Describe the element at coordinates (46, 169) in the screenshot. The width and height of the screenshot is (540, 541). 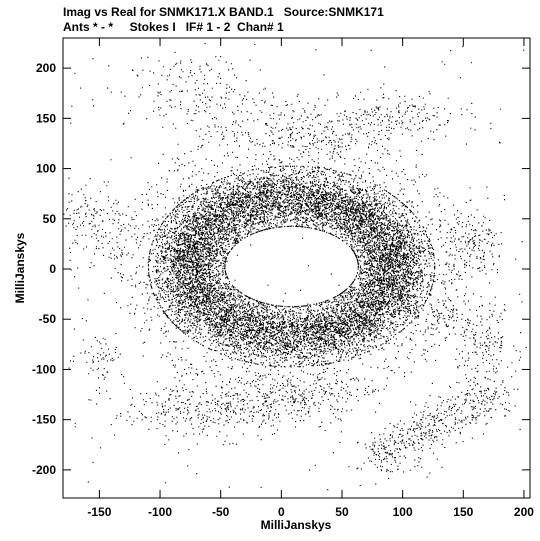
I see `y-tick-label: 100` at that location.